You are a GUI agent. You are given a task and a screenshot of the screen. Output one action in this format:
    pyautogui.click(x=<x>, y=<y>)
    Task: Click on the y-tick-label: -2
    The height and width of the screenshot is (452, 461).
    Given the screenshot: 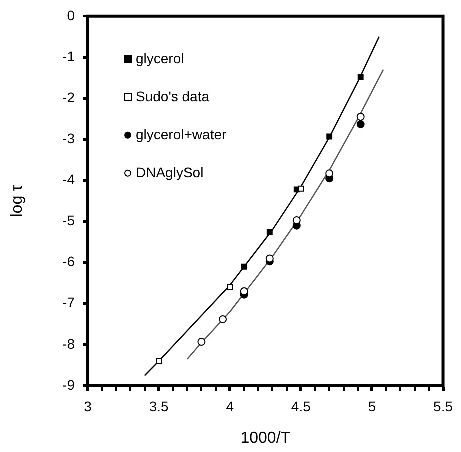 What is the action you would take?
    pyautogui.click(x=69, y=97)
    